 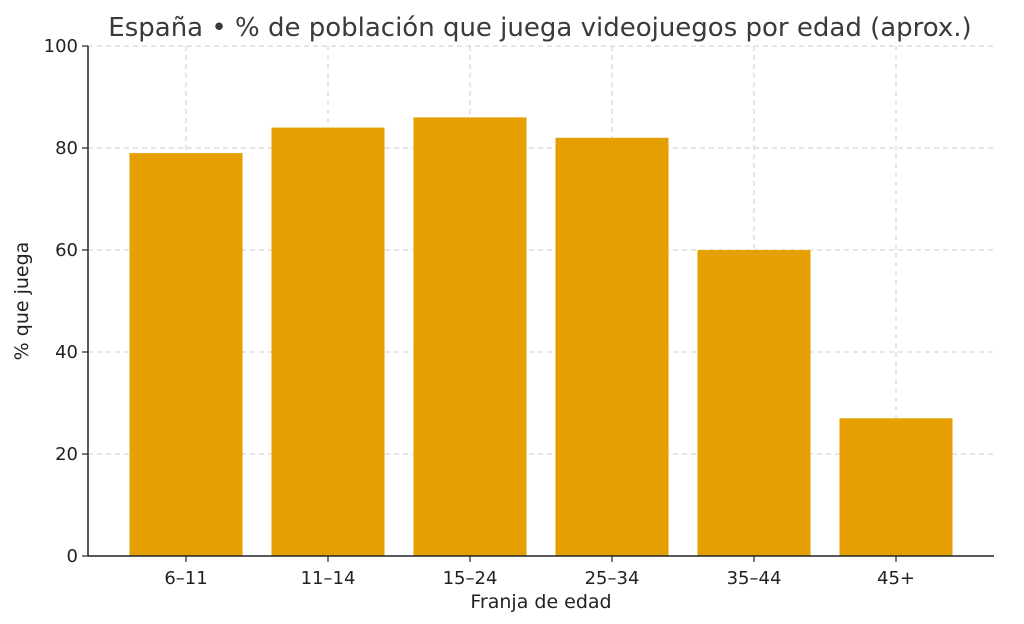 What do you see at coordinates (539, 572) in the screenshot?
I see `x-axis-ticks: 6–11 11–14 15–24 25–34 35–44 45+` at bounding box center [539, 572].